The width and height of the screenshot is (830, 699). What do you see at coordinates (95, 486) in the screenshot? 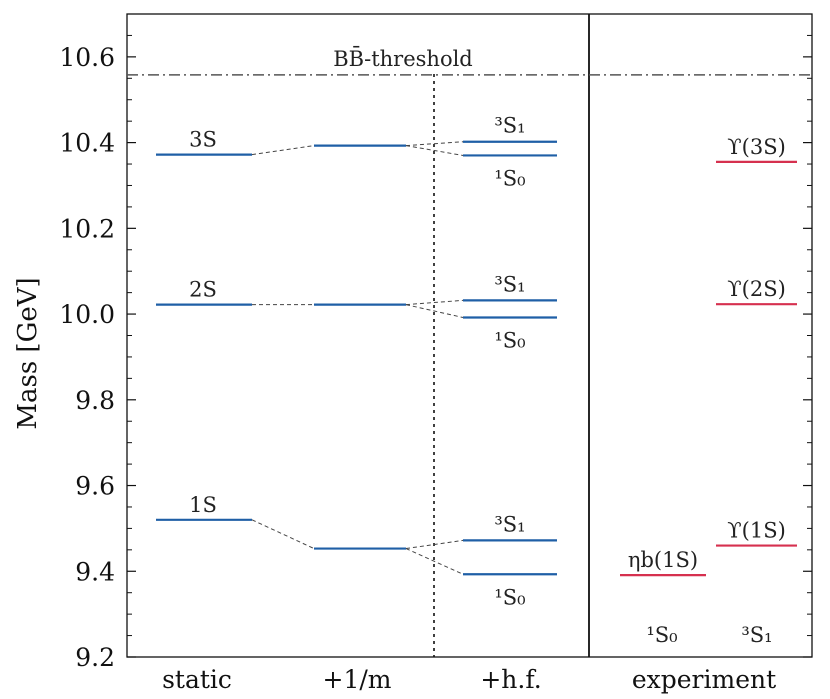
I see `y-tick-label: 9.6` at bounding box center [95, 486].